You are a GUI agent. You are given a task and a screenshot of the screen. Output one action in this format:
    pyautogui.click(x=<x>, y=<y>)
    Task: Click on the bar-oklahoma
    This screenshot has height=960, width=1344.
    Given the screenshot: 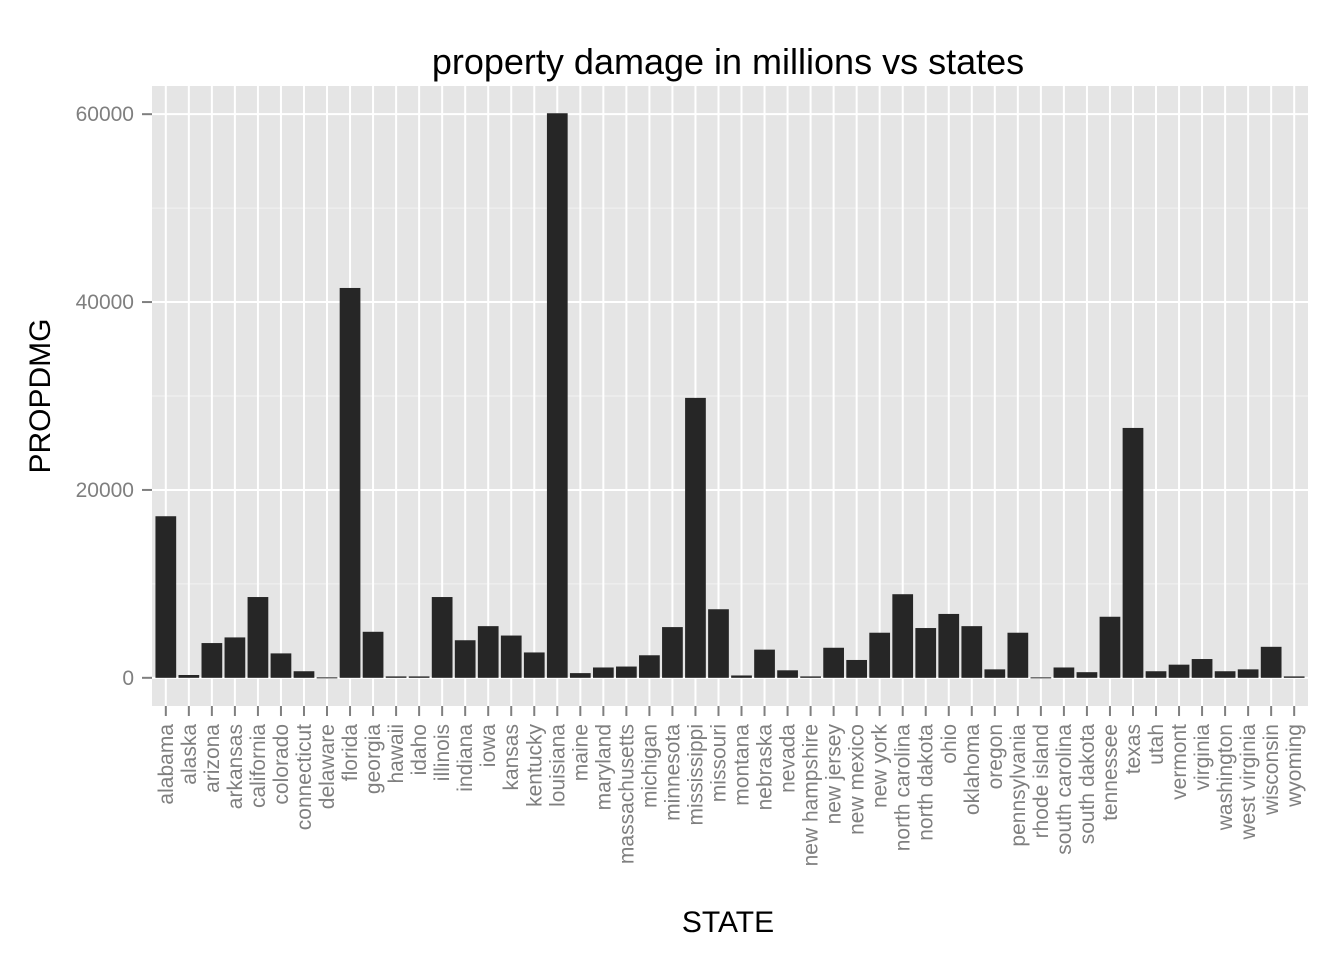 What is the action you would take?
    pyautogui.click(x=972, y=652)
    